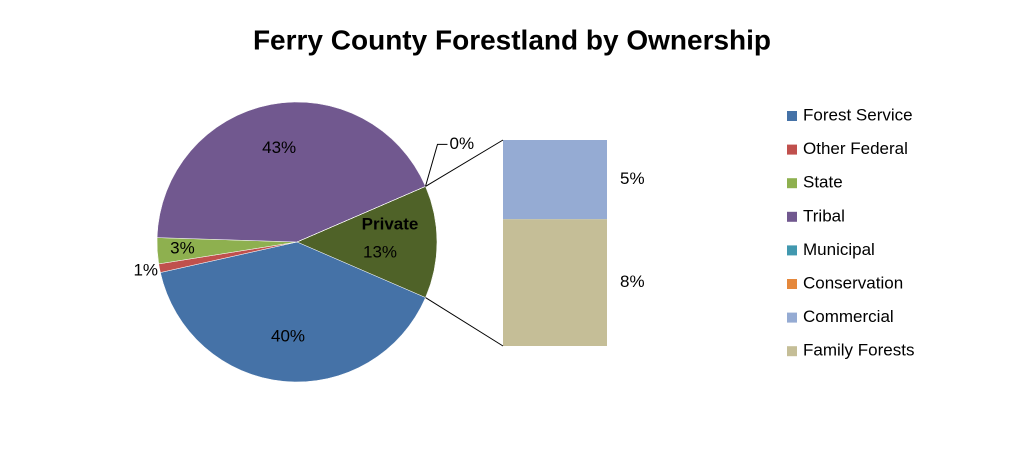  I want to click on legend-label: Conservation, so click(853, 282).